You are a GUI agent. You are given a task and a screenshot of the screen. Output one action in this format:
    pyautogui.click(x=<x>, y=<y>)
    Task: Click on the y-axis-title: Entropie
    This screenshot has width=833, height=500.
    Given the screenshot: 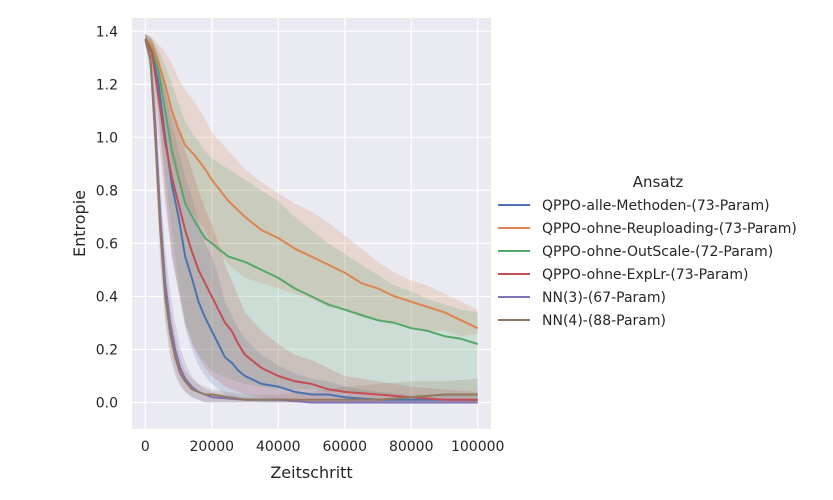 What is the action you would take?
    pyautogui.click(x=79, y=223)
    